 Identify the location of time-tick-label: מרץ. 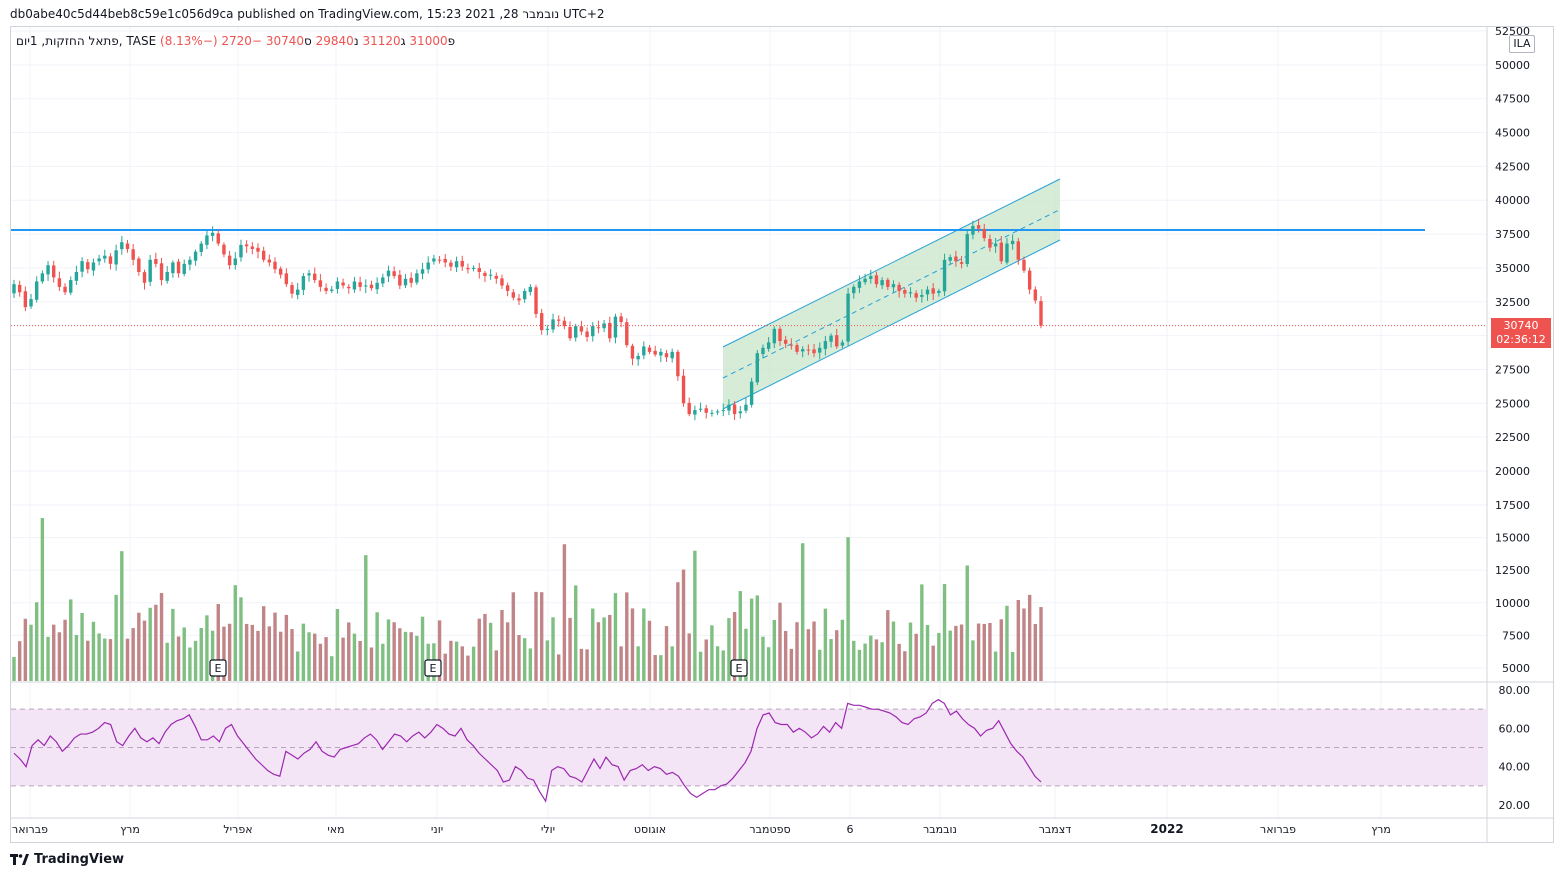
(130, 829).